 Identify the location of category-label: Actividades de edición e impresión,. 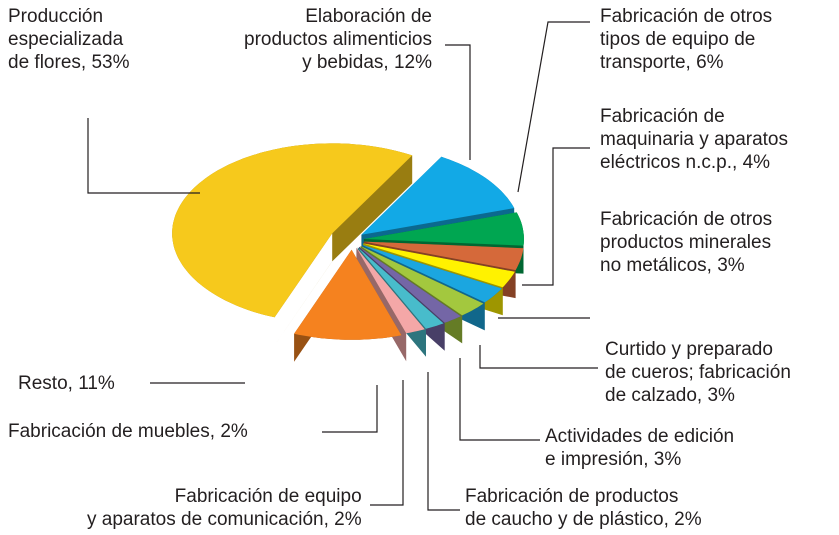
(640, 448).